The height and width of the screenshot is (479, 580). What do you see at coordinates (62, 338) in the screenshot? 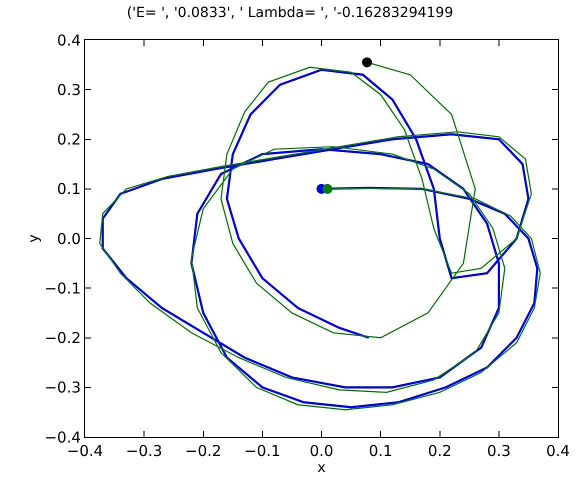
I see `y-tick-label: −0.2` at bounding box center [62, 338].